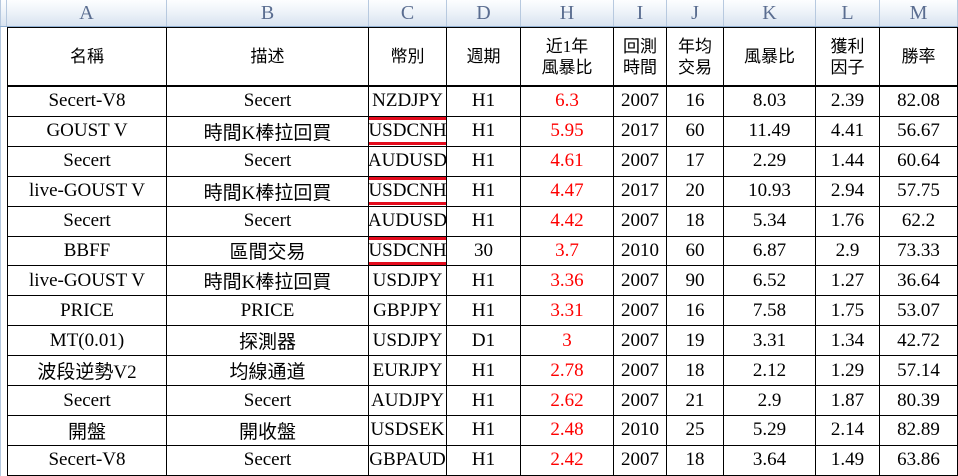  What do you see at coordinates (87, 430) in the screenshot?
I see `cell-name: 開盤` at bounding box center [87, 430].